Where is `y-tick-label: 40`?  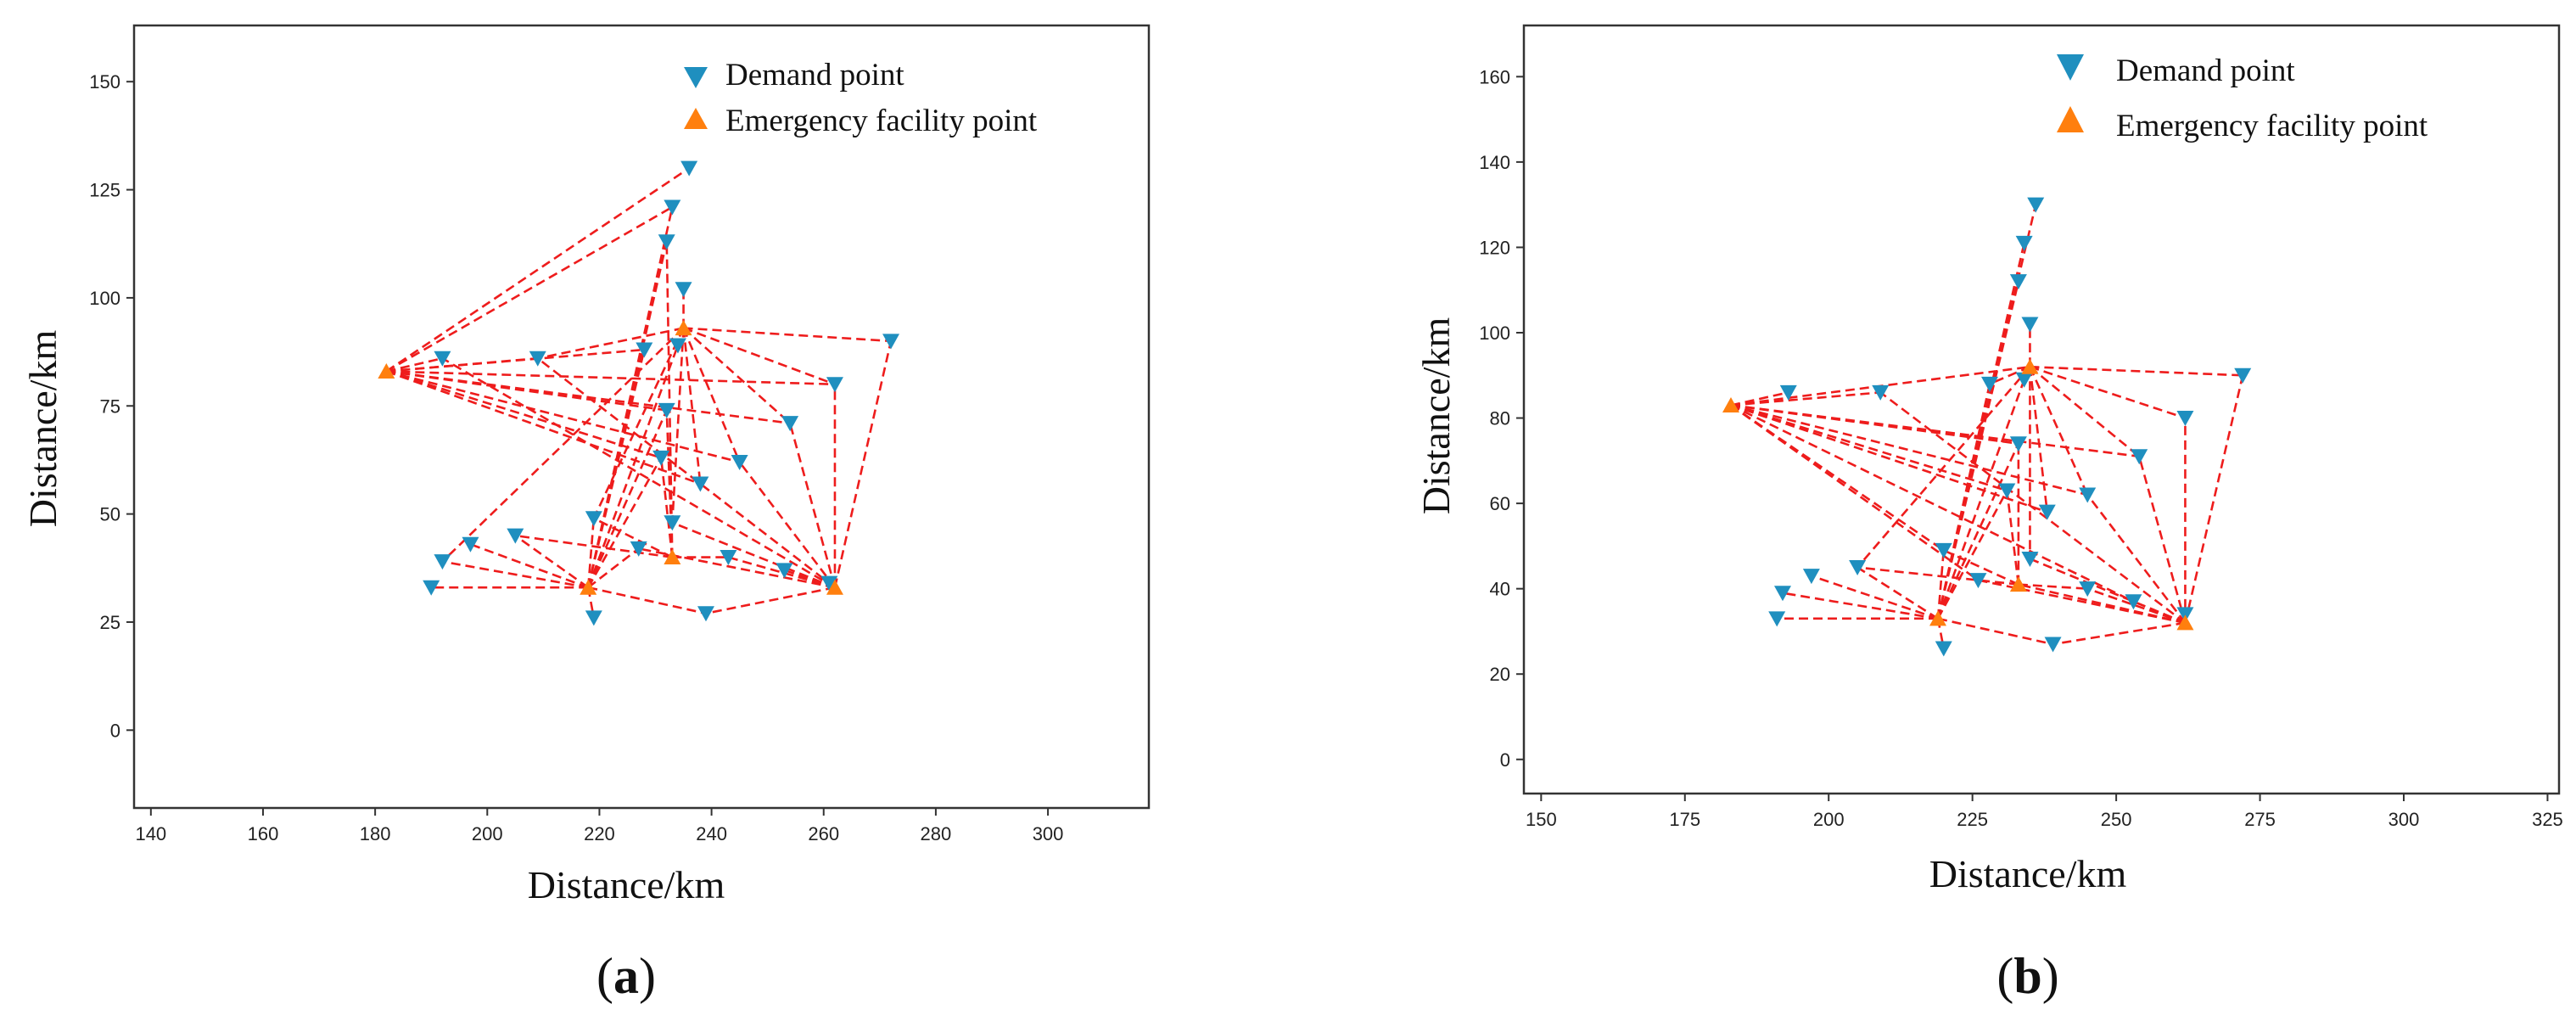
y-tick-label: 40 is located at coordinates (1500, 589).